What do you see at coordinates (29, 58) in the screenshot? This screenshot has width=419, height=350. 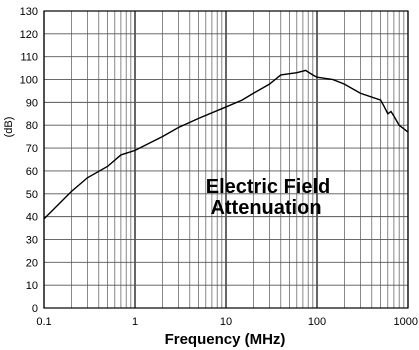 I see `y-tick-label: 110` at bounding box center [29, 58].